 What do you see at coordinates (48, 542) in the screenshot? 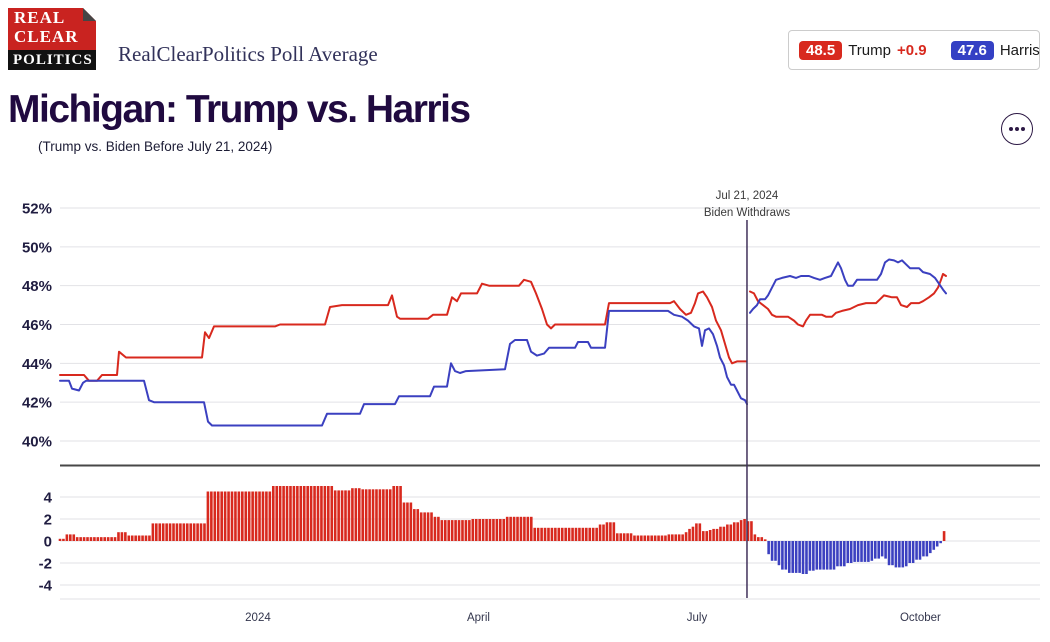
I see `spread-y-axis-label: 0` at bounding box center [48, 542].